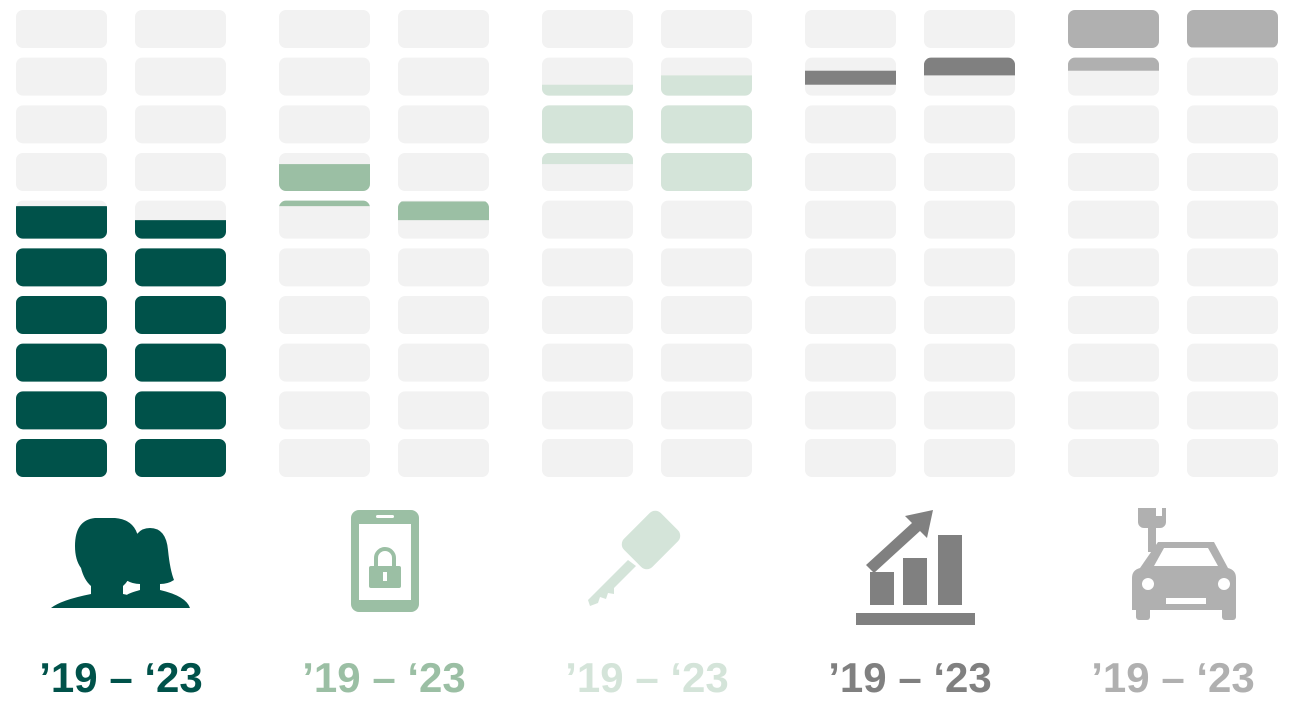  What do you see at coordinates (1184, 564) in the screenshot?
I see `car-icon` at bounding box center [1184, 564].